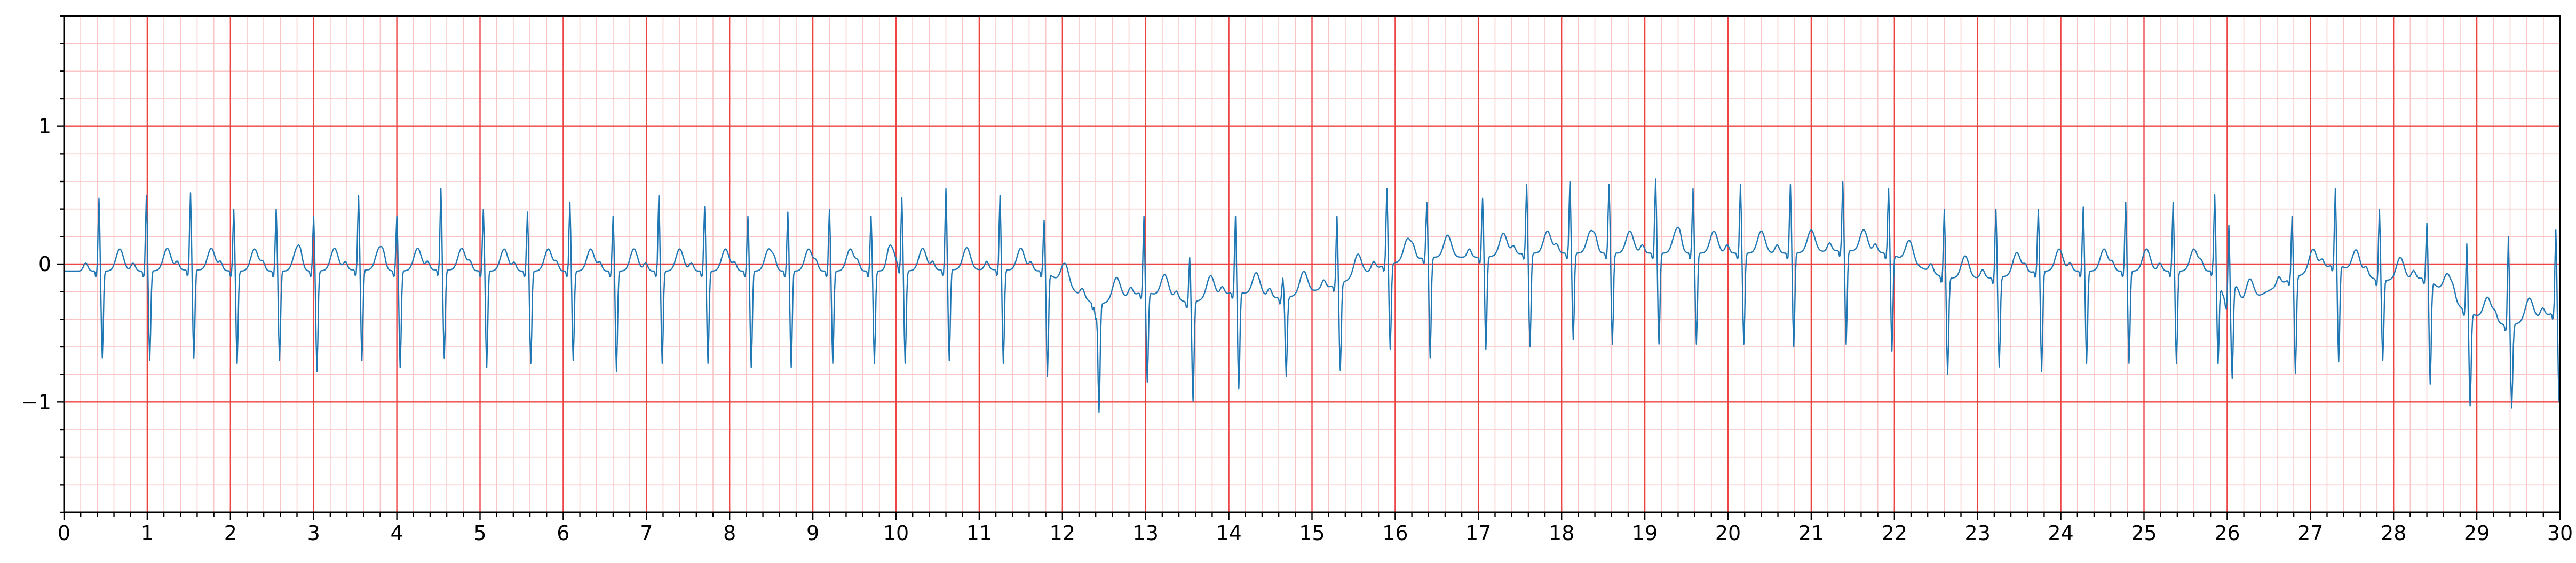 The image size is (2576, 563). Describe the element at coordinates (1894, 533) in the screenshot. I see `x-tick-label: 22` at that location.